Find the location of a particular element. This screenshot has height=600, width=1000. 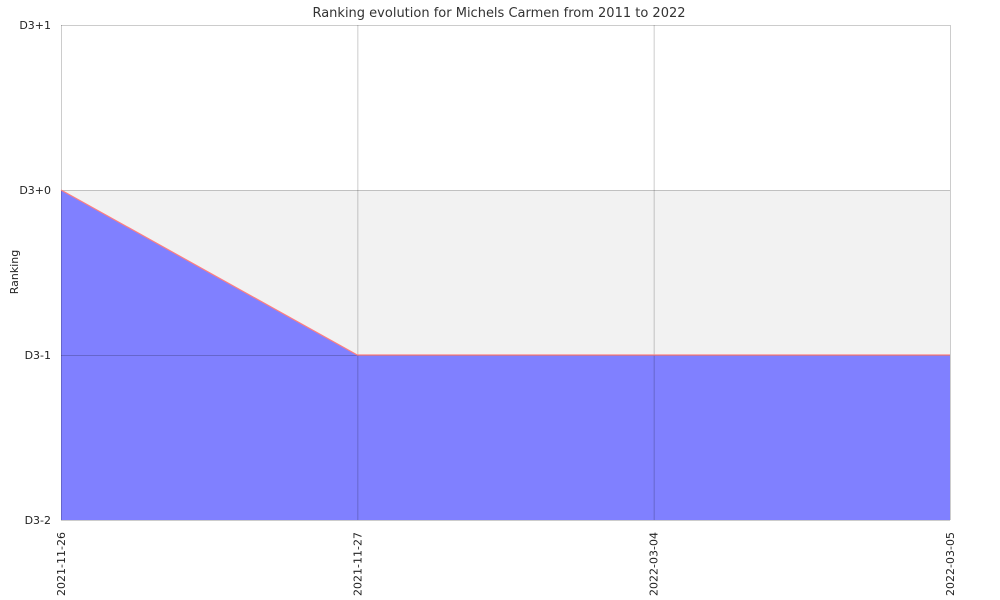

x-tick-label: 2022-03-05 is located at coordinates (950, 564).